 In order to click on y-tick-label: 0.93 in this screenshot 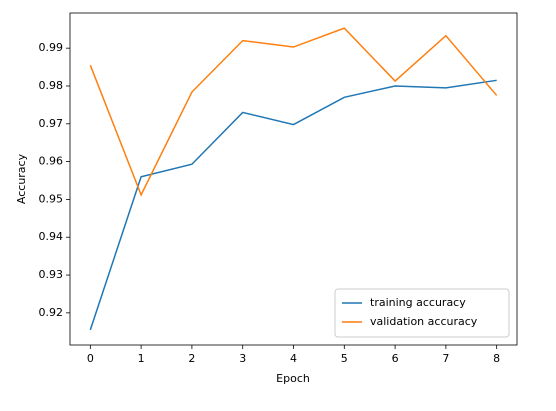, I will do `click(51, 274)`.